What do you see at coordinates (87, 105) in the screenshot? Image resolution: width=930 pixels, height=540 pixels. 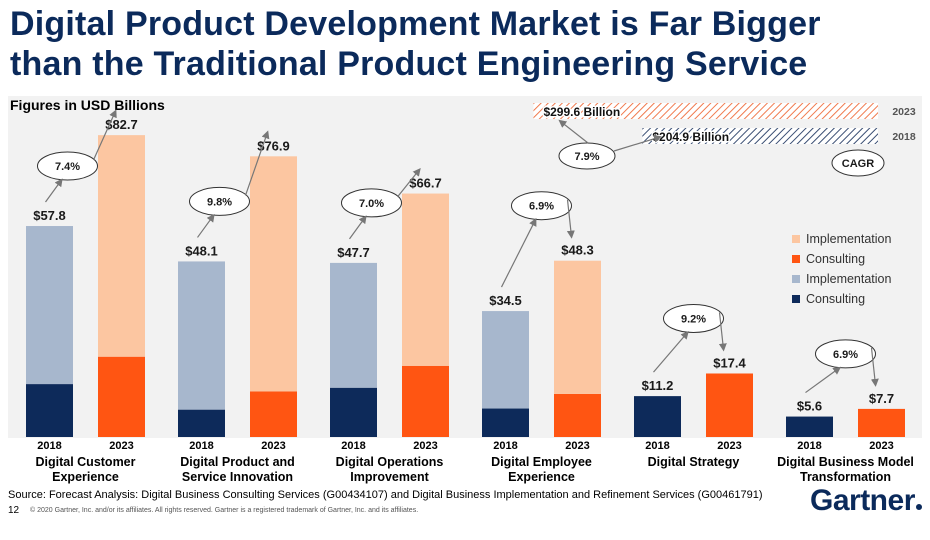 I see `units-label: Figures in USD Billions` at bounding box center [87, 105].